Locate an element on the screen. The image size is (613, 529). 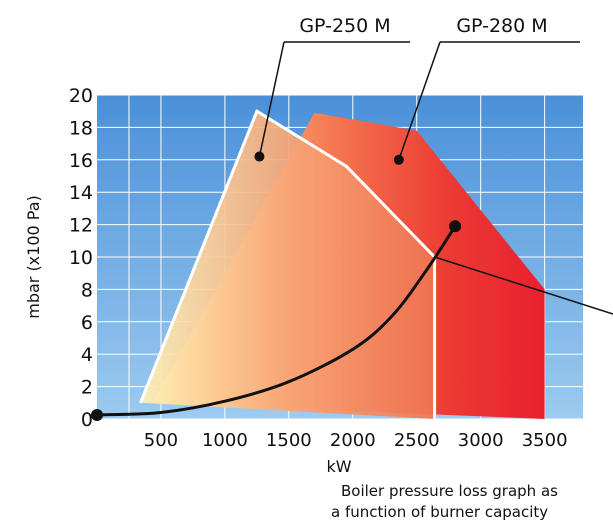
y-tick-label: 20 is located at coordinates (81, 96).